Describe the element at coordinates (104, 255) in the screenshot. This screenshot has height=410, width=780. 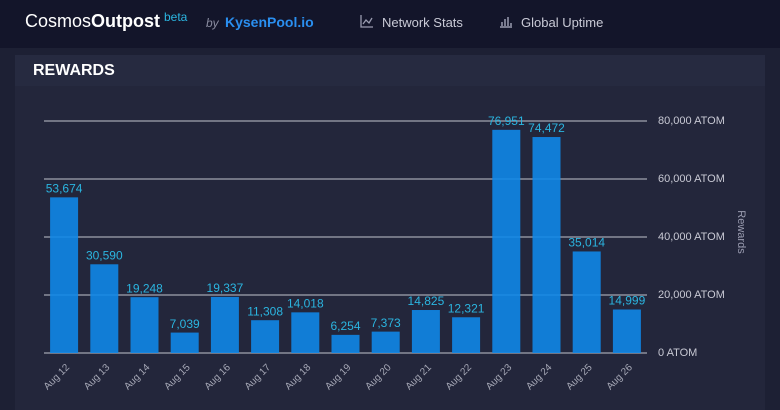
I see `value-label: 30,590` at that location.